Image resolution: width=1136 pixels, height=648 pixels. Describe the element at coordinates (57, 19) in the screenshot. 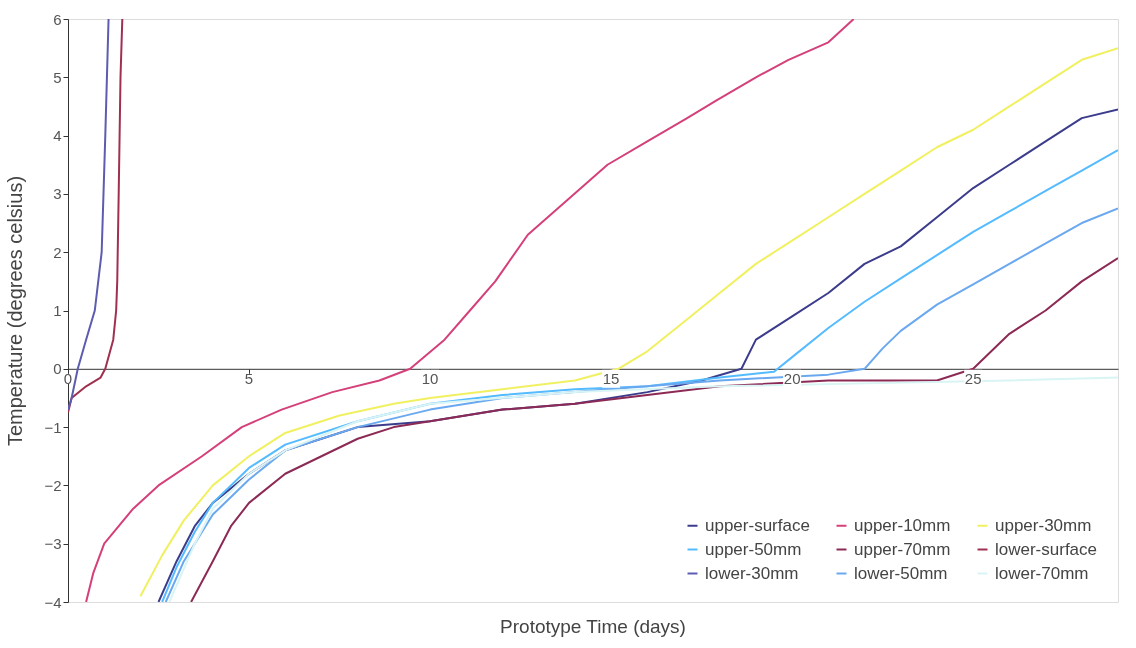

I see `y-tick-label: 6` at that location.